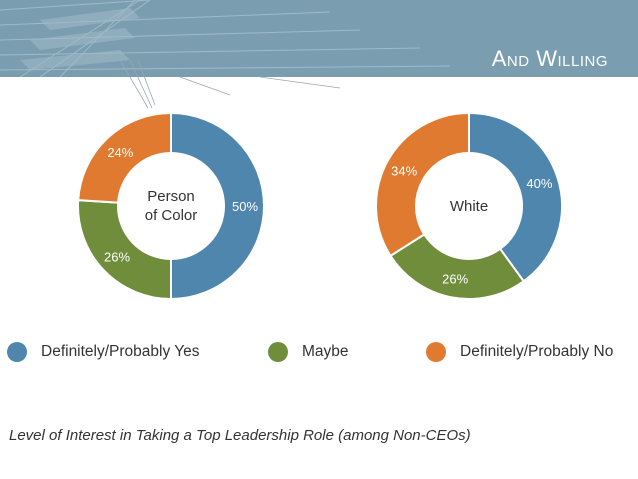 The width and height of the screenshot is (638, 479). What do you see at coordinates (17, 352) in the screenshot?
I see `legend-swatch-yes` at bounding box center [17, 352].